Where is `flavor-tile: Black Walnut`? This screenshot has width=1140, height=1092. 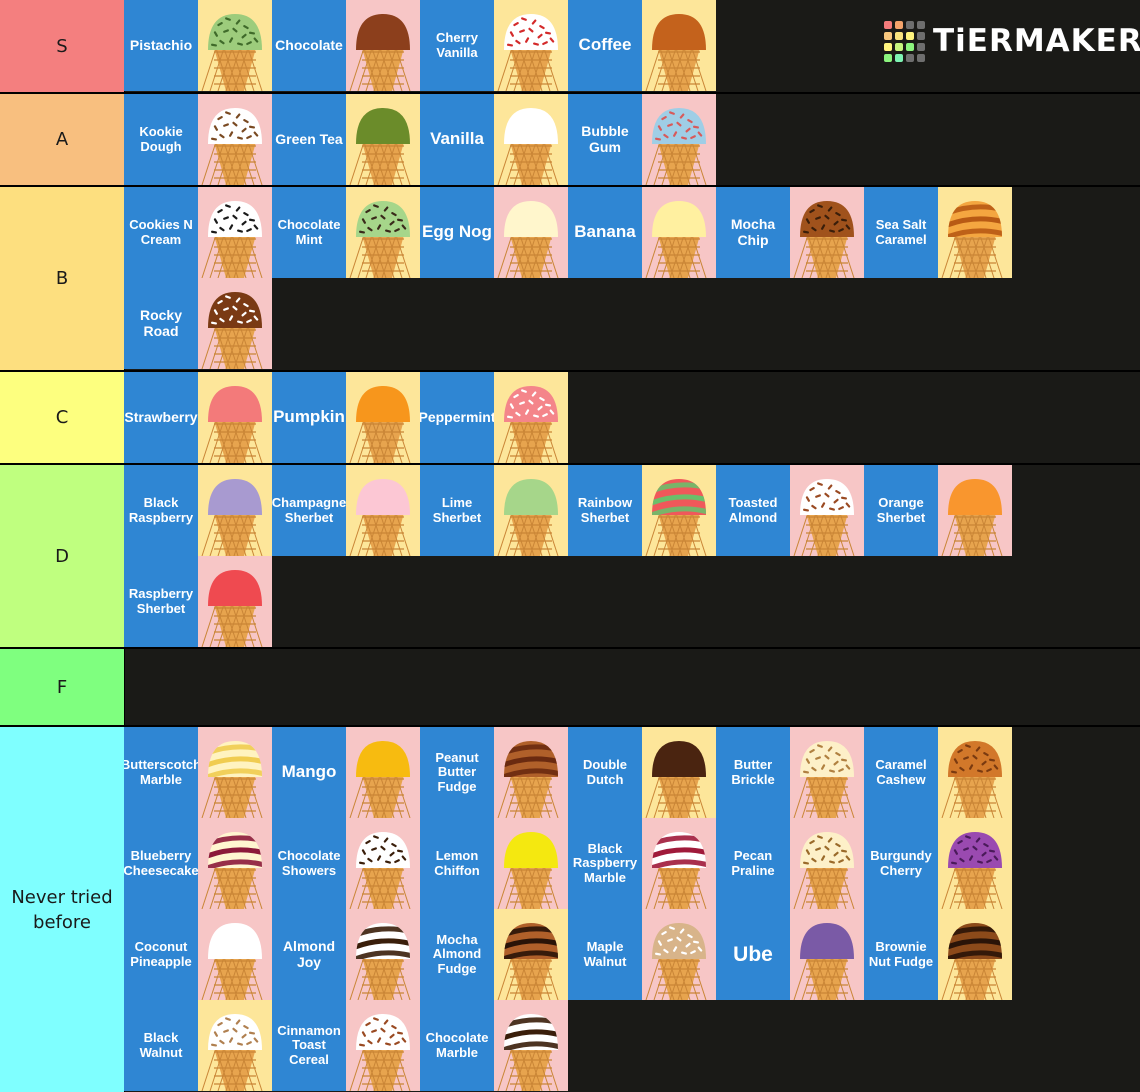
flavor-tile: Black Walnut is located at coordinates (198, 1045).